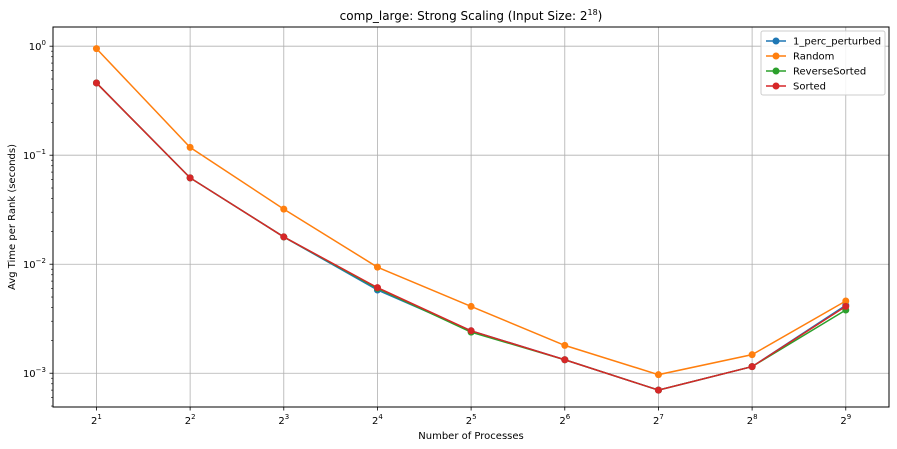 This screenshot has width=897, height=449. I want to click on x-tick-label: 23, so click(283, 420).